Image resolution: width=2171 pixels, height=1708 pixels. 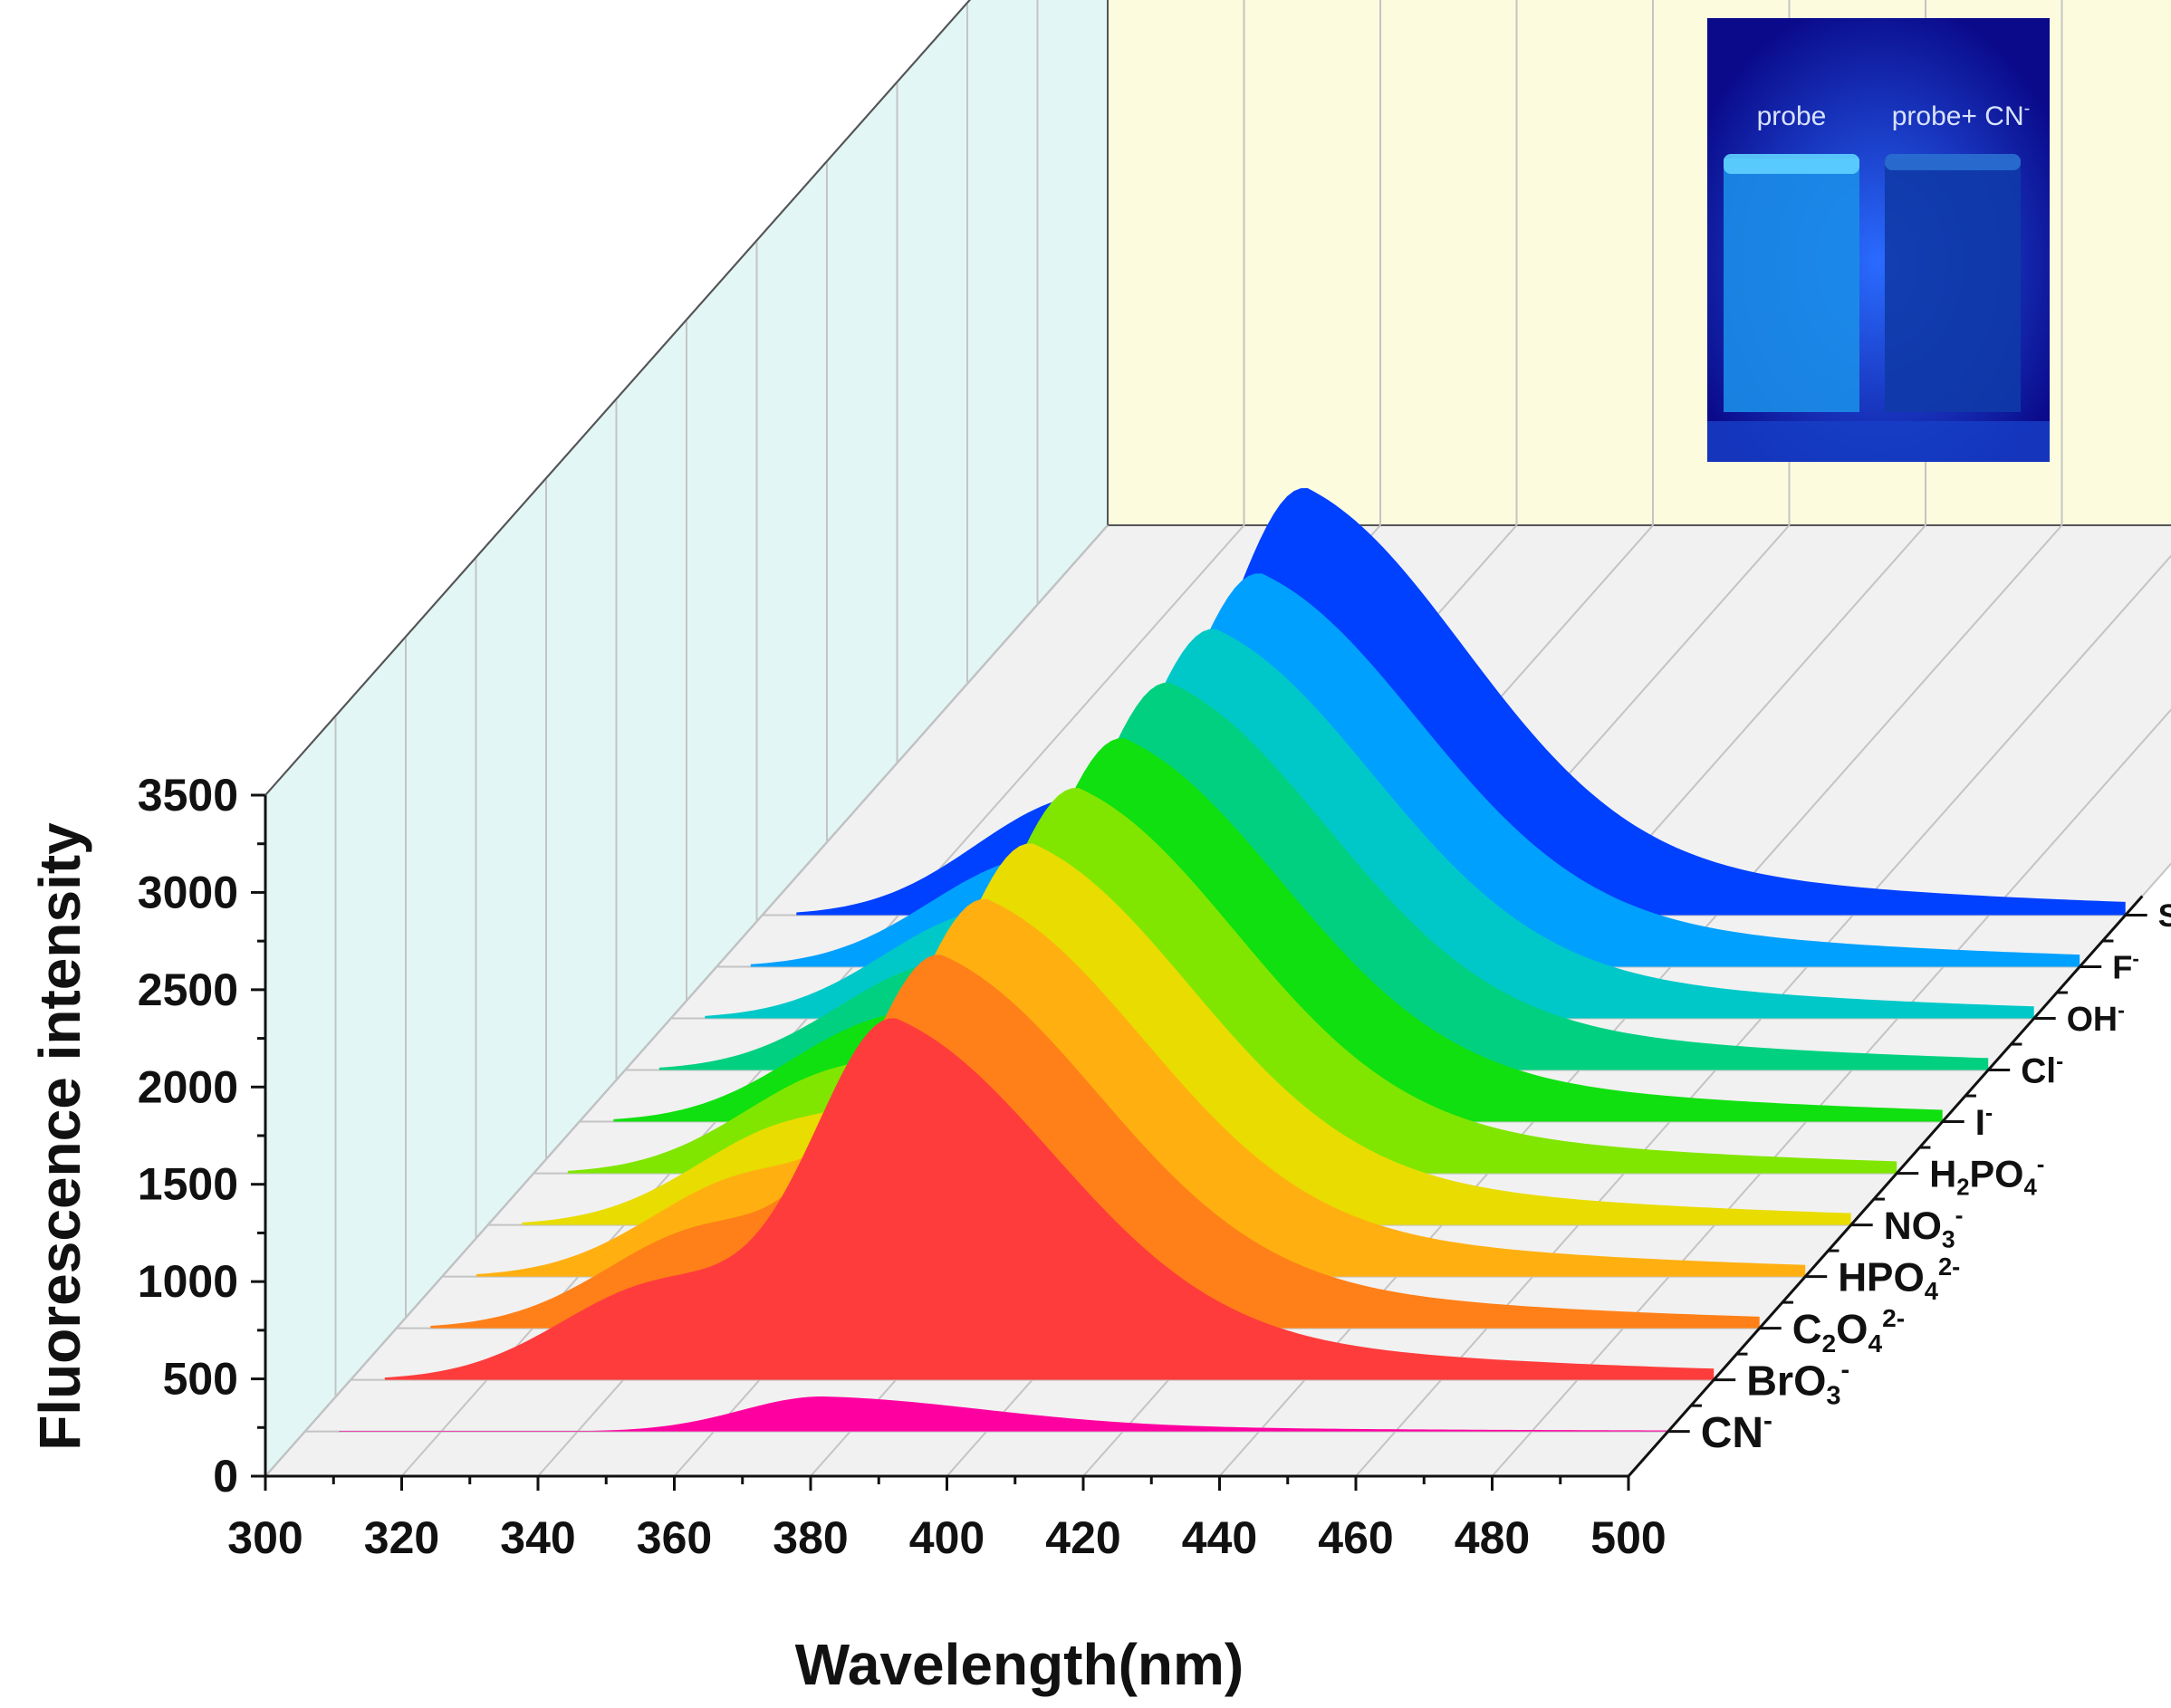 I want to click on series-label-no: NO3-, so click(x=1924, y=1227).